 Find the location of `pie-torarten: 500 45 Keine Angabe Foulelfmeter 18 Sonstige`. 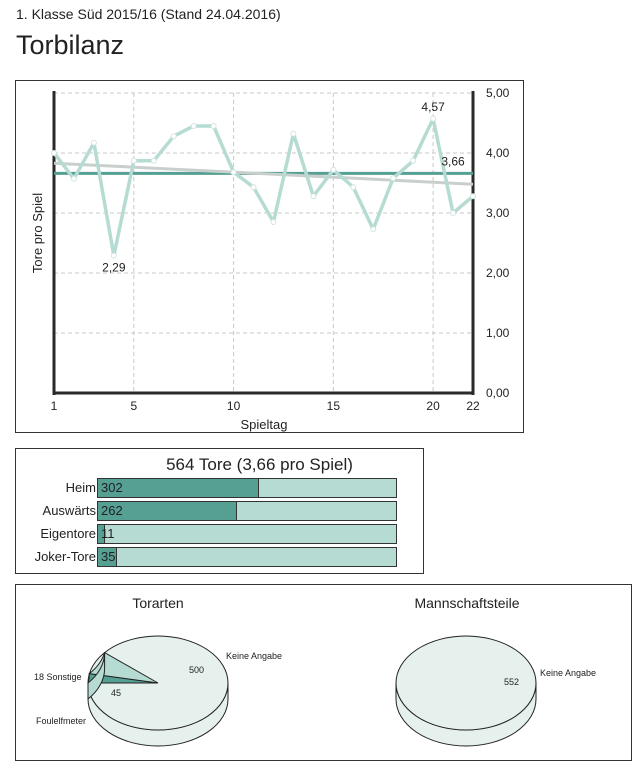

pie-torarten: 500 45 Keine Angabe Foulelfmeter 18 Sonstige is located at coordinates (158, 691).